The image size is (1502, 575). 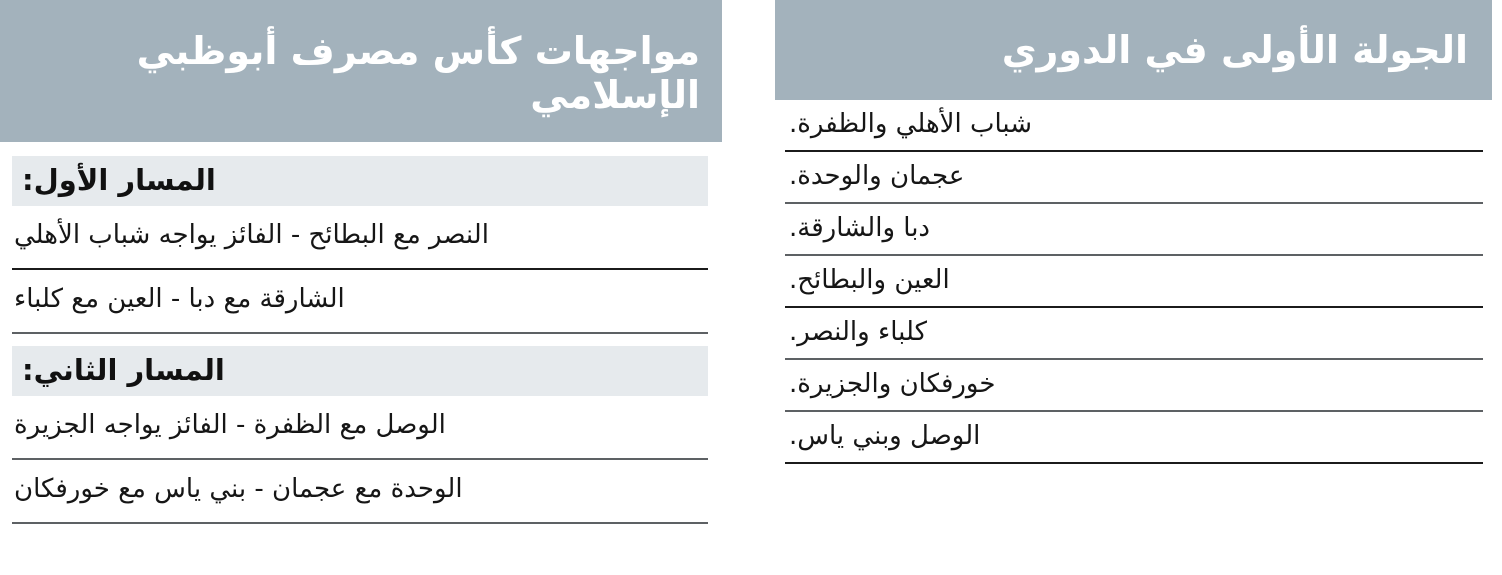 What do you see at coordinates (858, 331) in the screenshot?
I see `league-match-text: كلباء والنصر.` at bounding box center [858, 331].